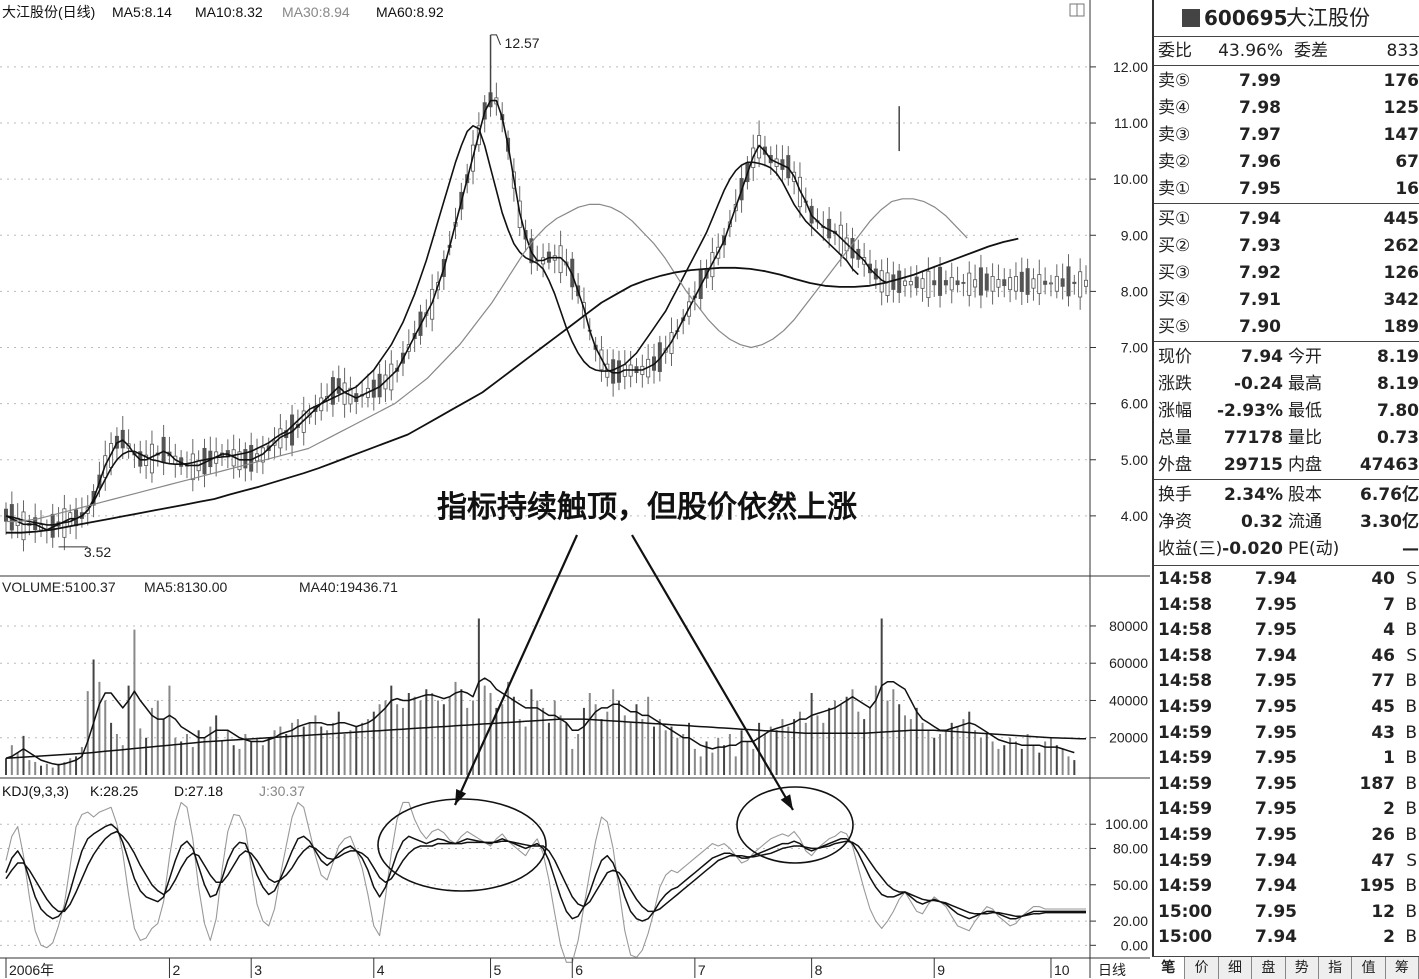  What do you see at coordinates (1401, 108) in the screenshot?
I see `sell-volume: 125` at bounding box center [1401, 108].